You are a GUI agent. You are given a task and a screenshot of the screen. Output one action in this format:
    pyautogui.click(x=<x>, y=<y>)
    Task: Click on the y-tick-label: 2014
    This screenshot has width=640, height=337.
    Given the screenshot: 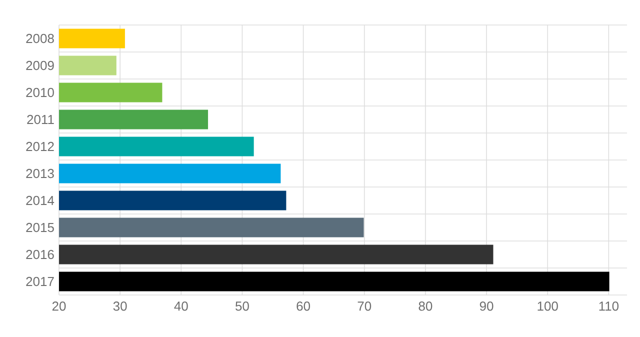 What is the action you would take?
    pyautogui.click(x=40, y=201)
    